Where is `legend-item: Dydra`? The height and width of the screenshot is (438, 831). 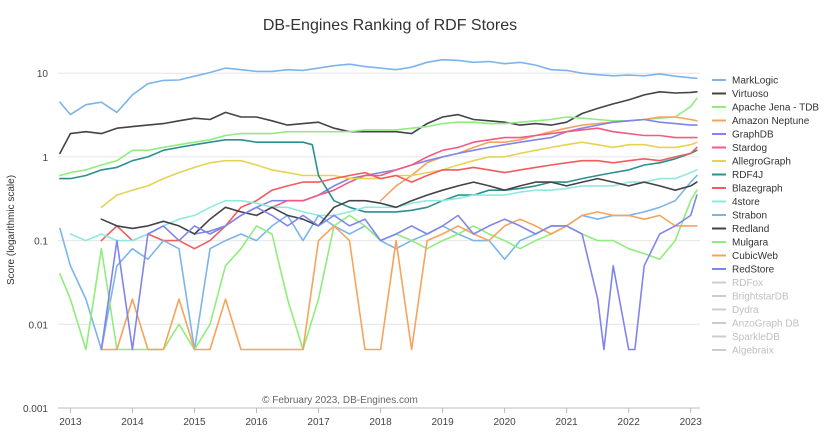 legend-item: Dydra is located at coordinates (735, 310).